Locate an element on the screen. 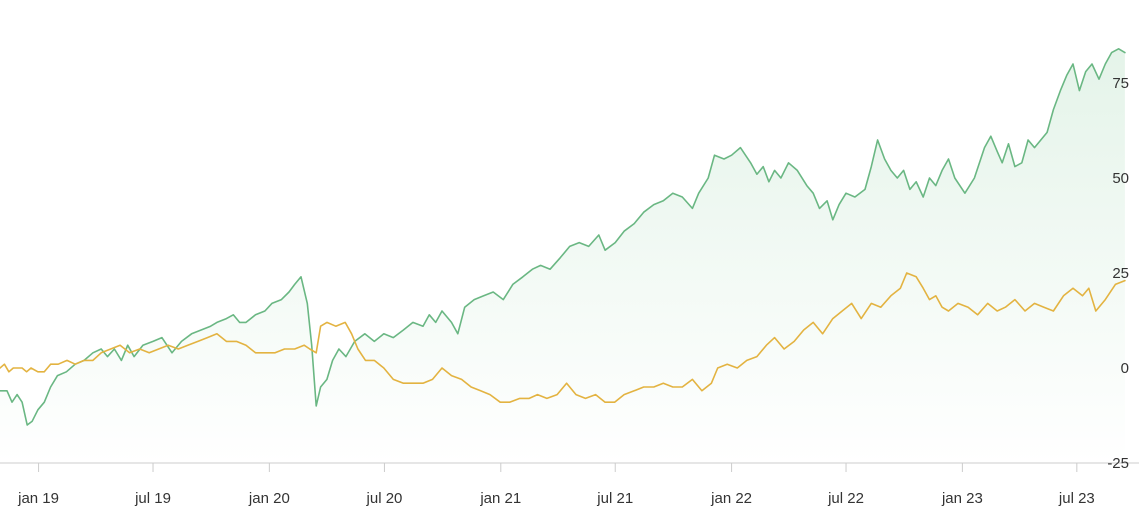  y-tick-label: 0 is located at coordinates (1125, 368).